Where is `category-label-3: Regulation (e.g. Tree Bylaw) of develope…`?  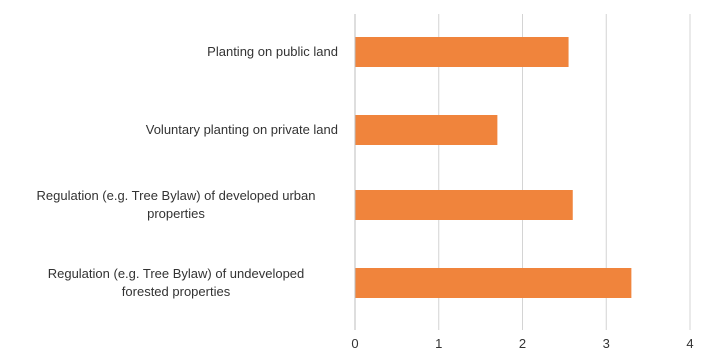 category-label-3: Regulation (e.g. Tree Bylaw) of develope… is located at coordinates (176, 204).